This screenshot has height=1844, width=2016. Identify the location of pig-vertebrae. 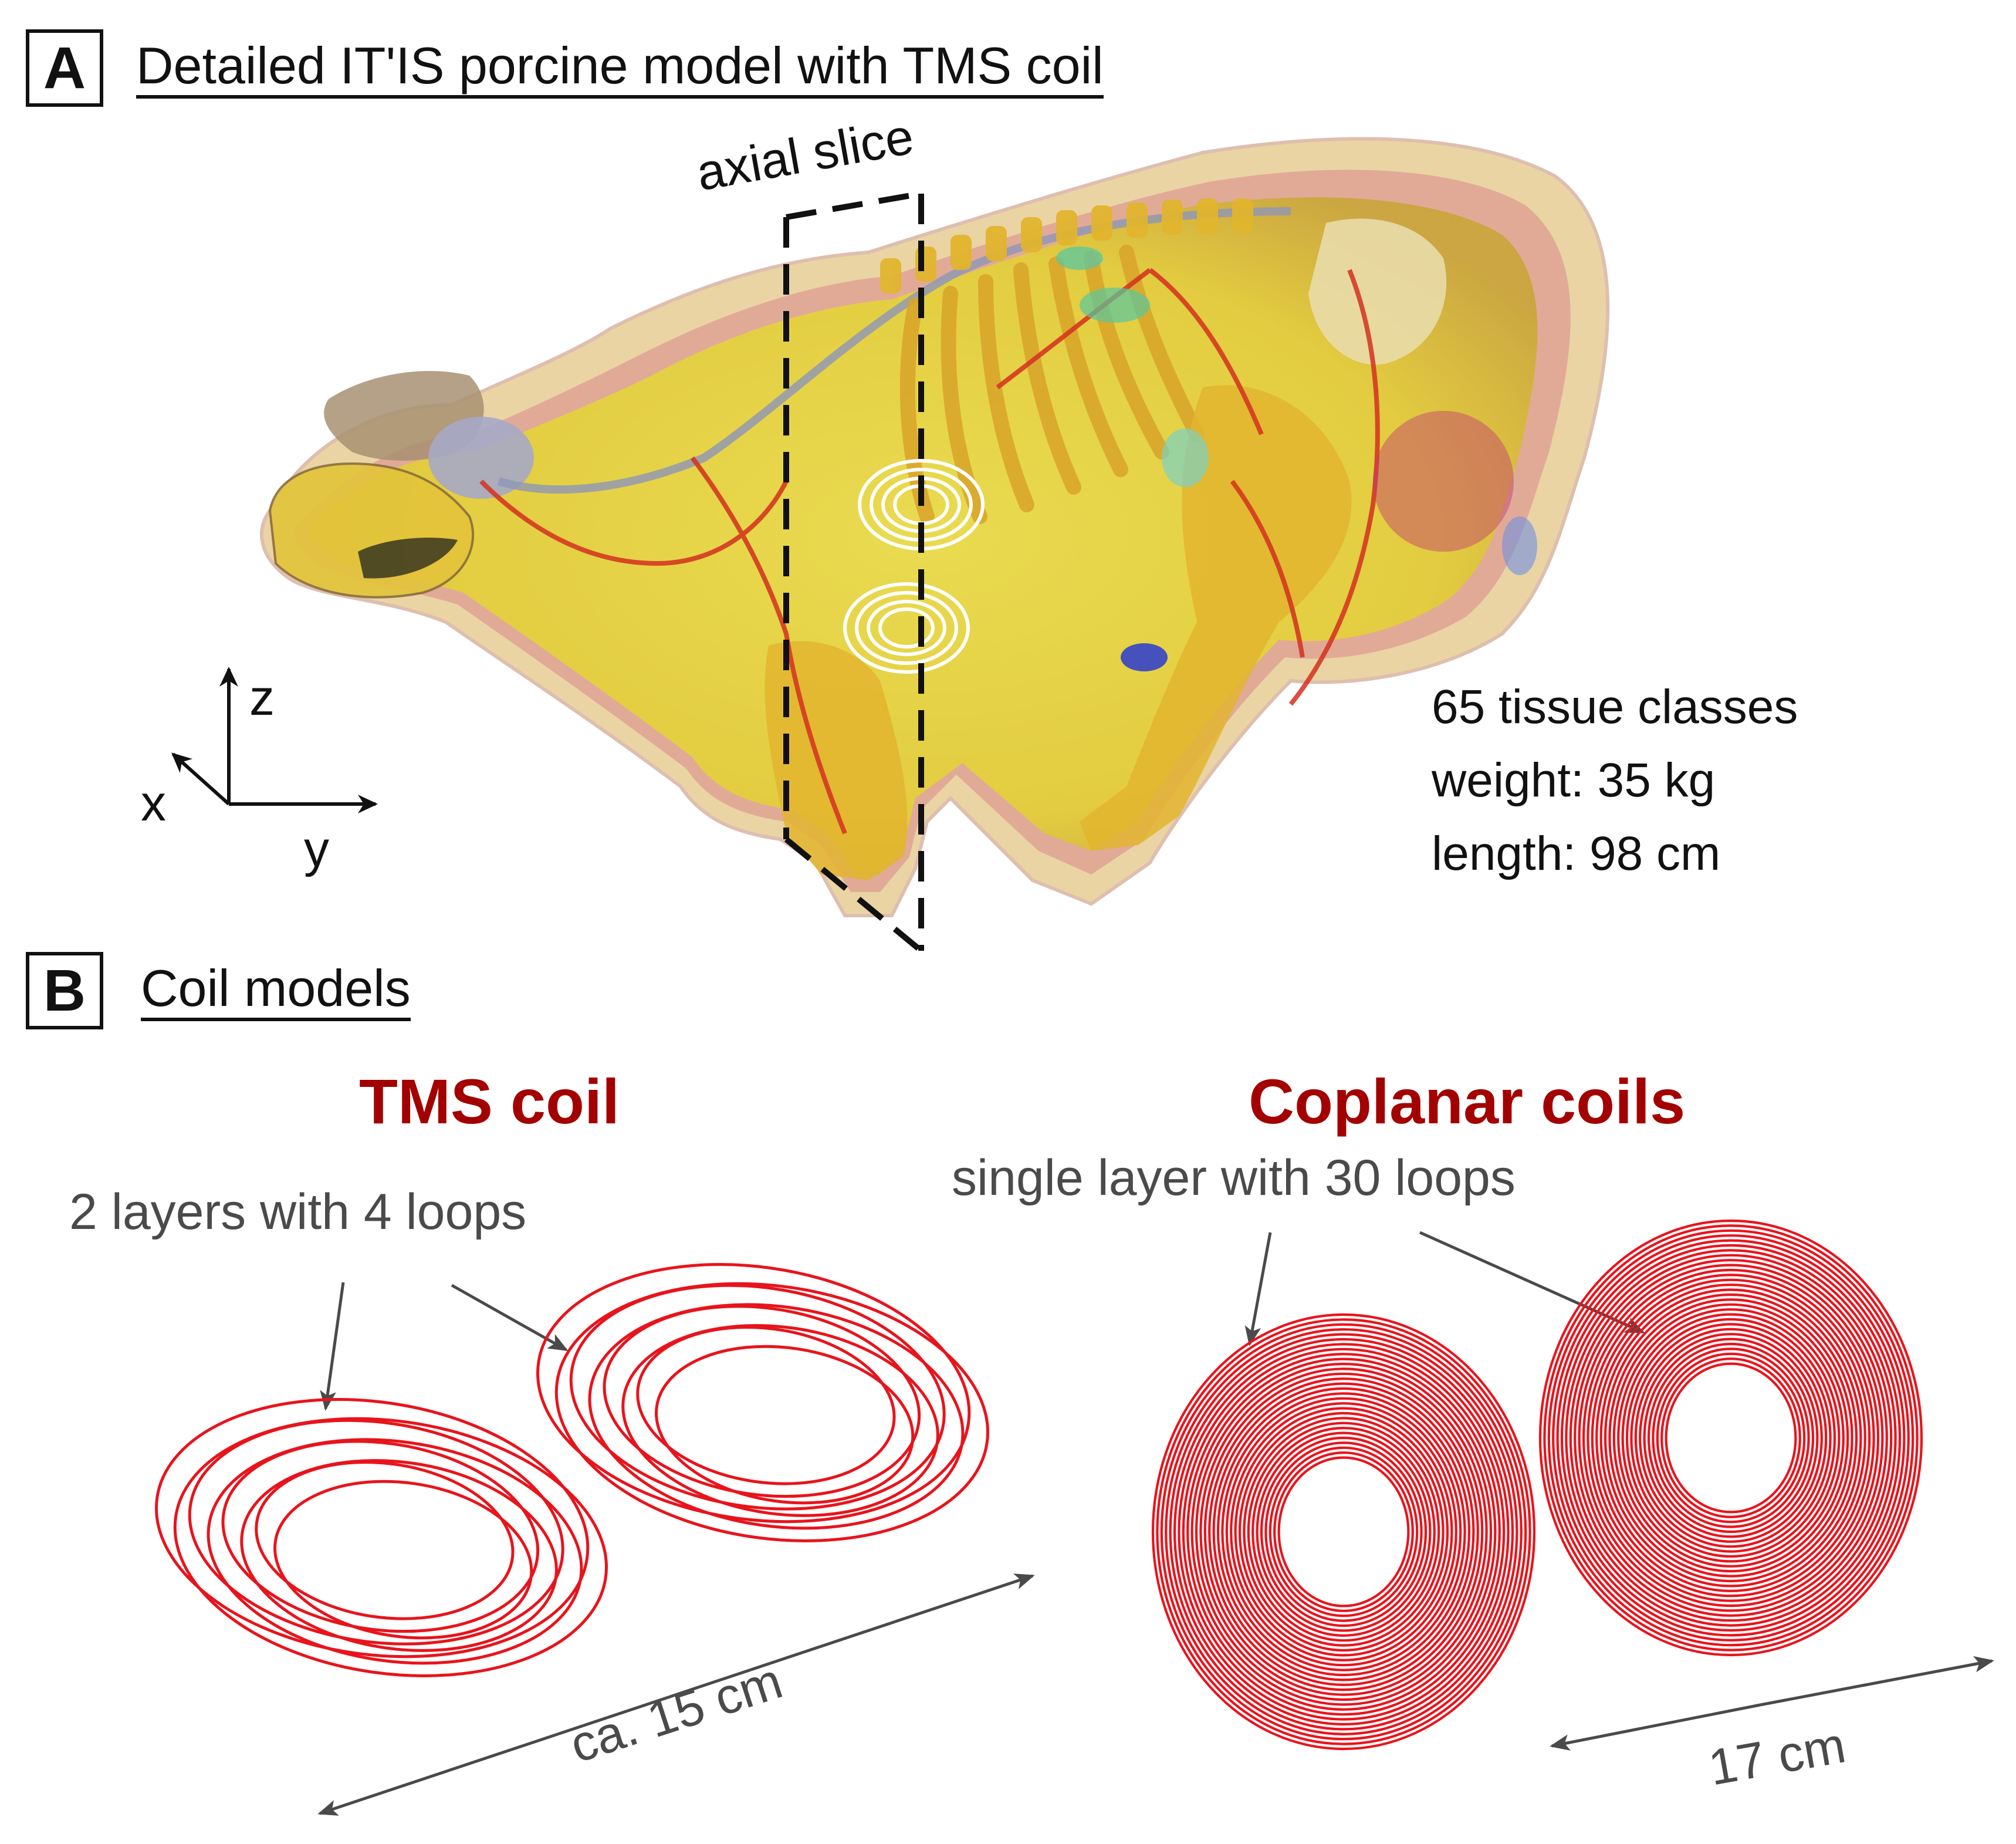
(1066, 246).